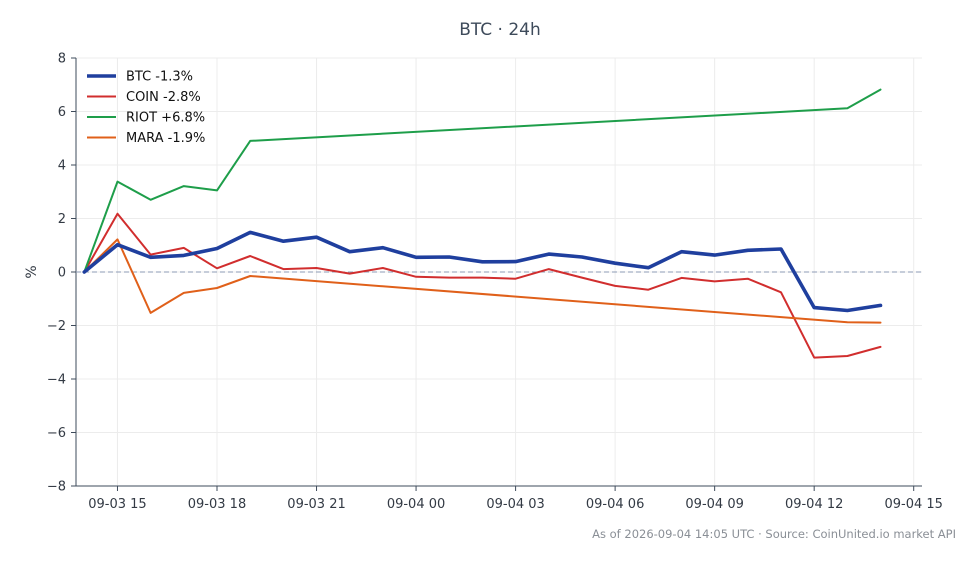 The image size is (980, 564). Describe the element at coordinates (62, 219) in the screenshot. I see `y-tick-label: 2` at that location.